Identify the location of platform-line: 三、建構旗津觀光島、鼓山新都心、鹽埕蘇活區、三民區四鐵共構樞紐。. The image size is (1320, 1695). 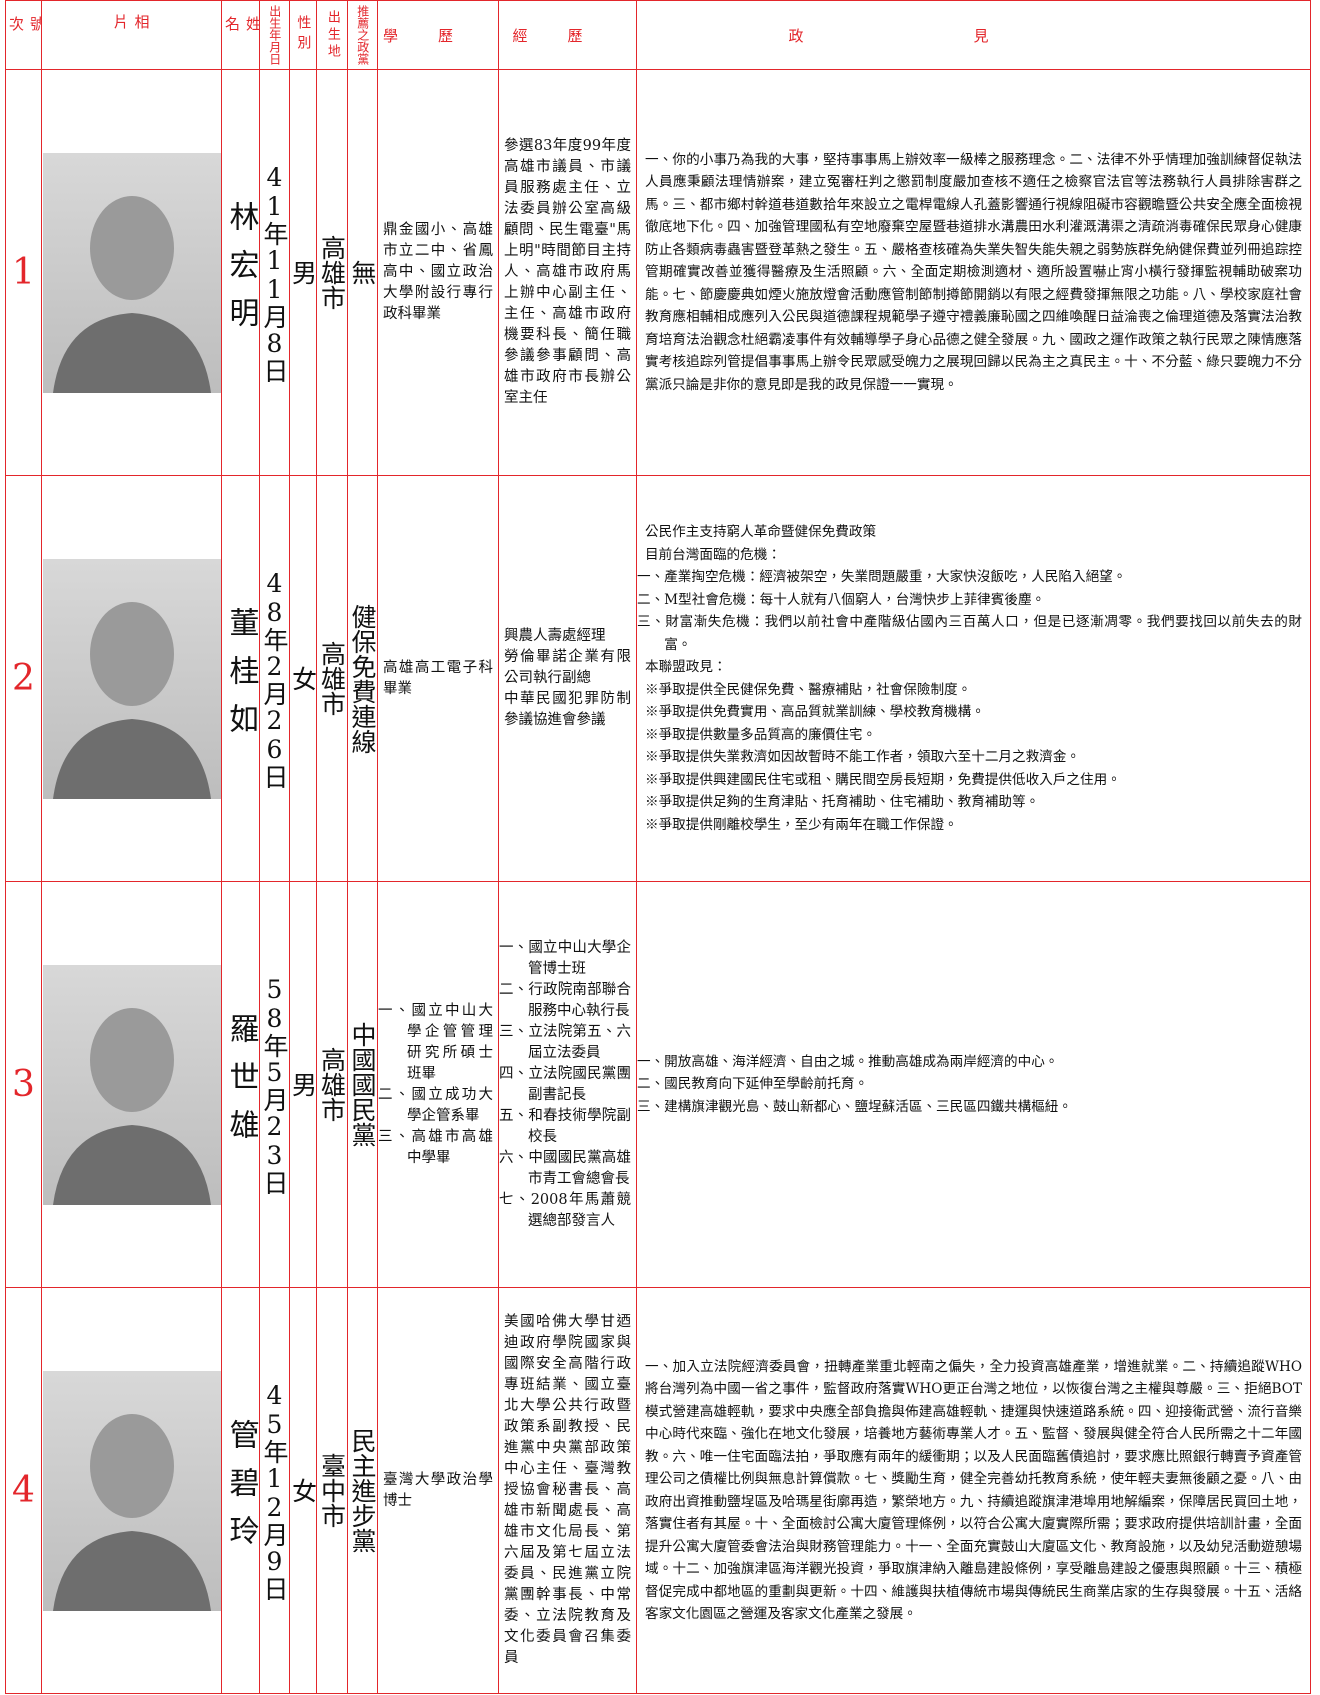
(855, 1106).